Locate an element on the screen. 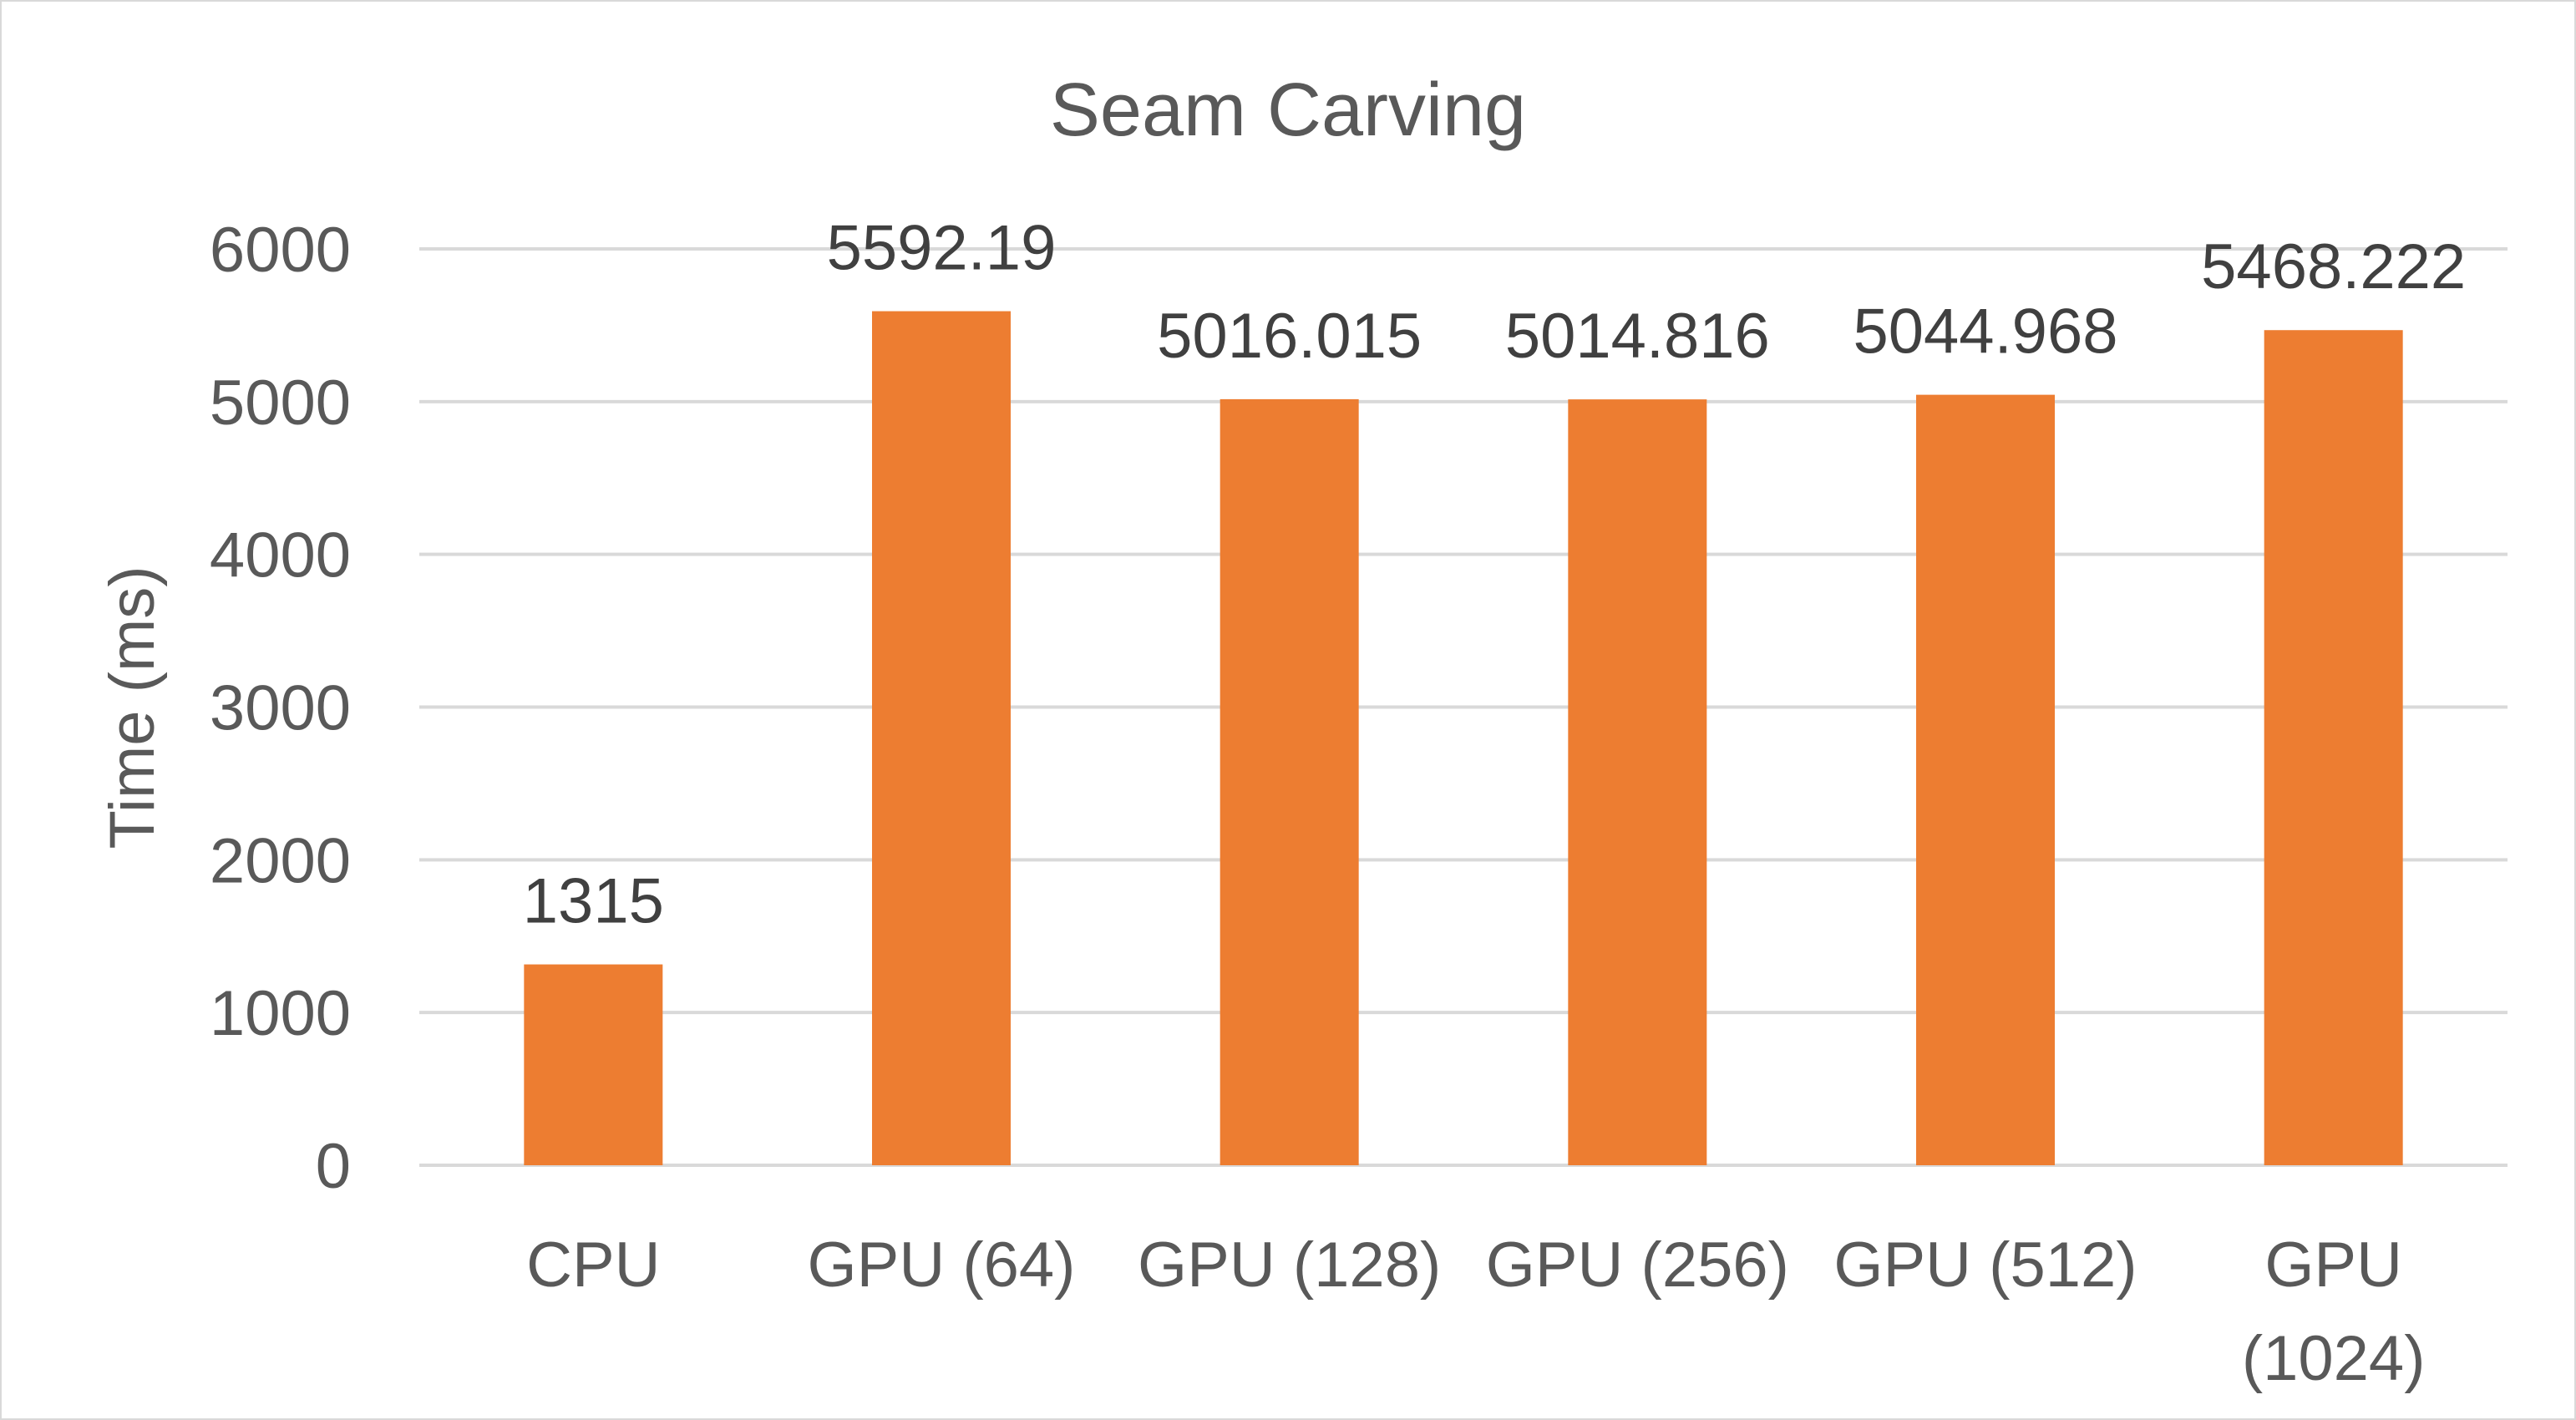  y-tick-label: 3000 is located at coordinates (280, 708).